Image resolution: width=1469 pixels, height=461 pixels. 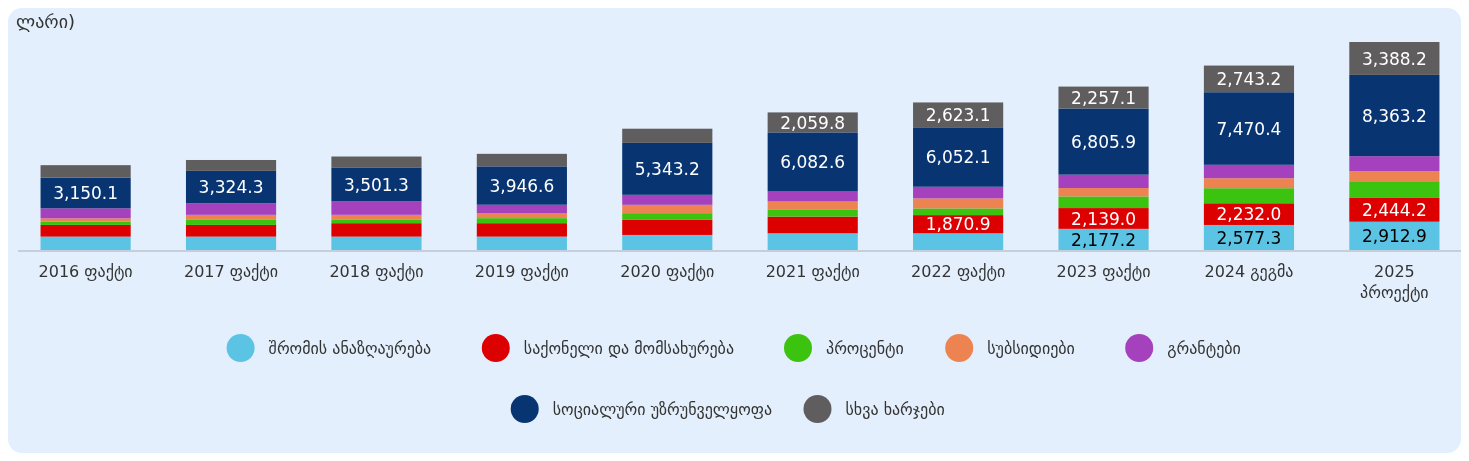 What do you see at coordinates (1204, 348) in the screenshot?
I see `legend-label: გრანტები` at bounding box center [1204, 348].